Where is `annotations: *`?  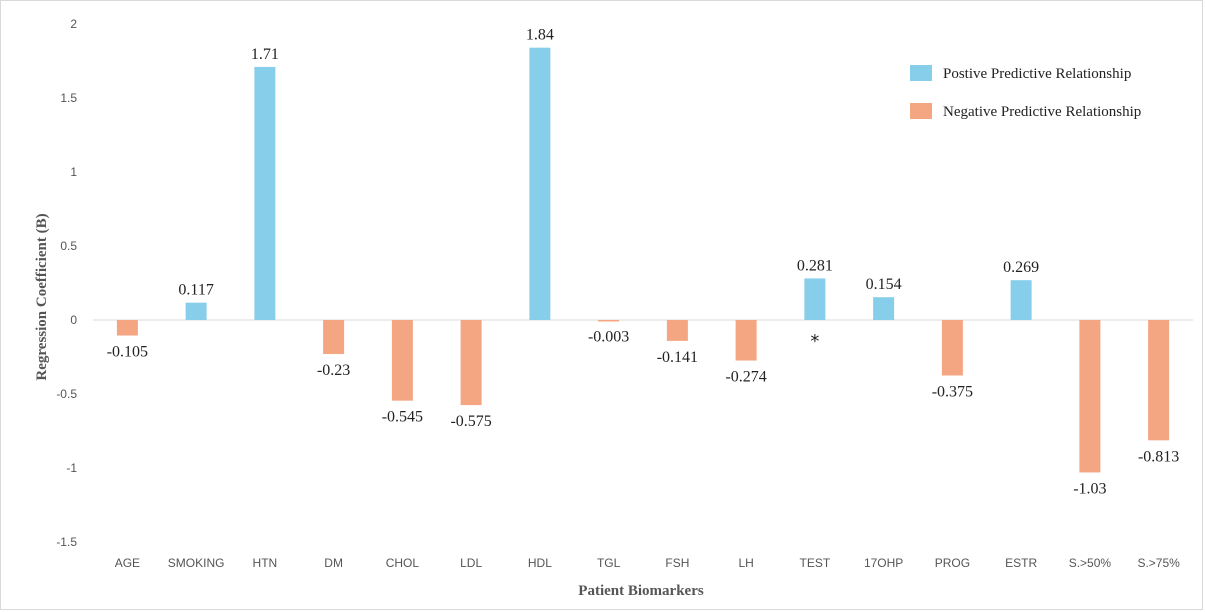 annotations: * is located at coordinates (814, 341).